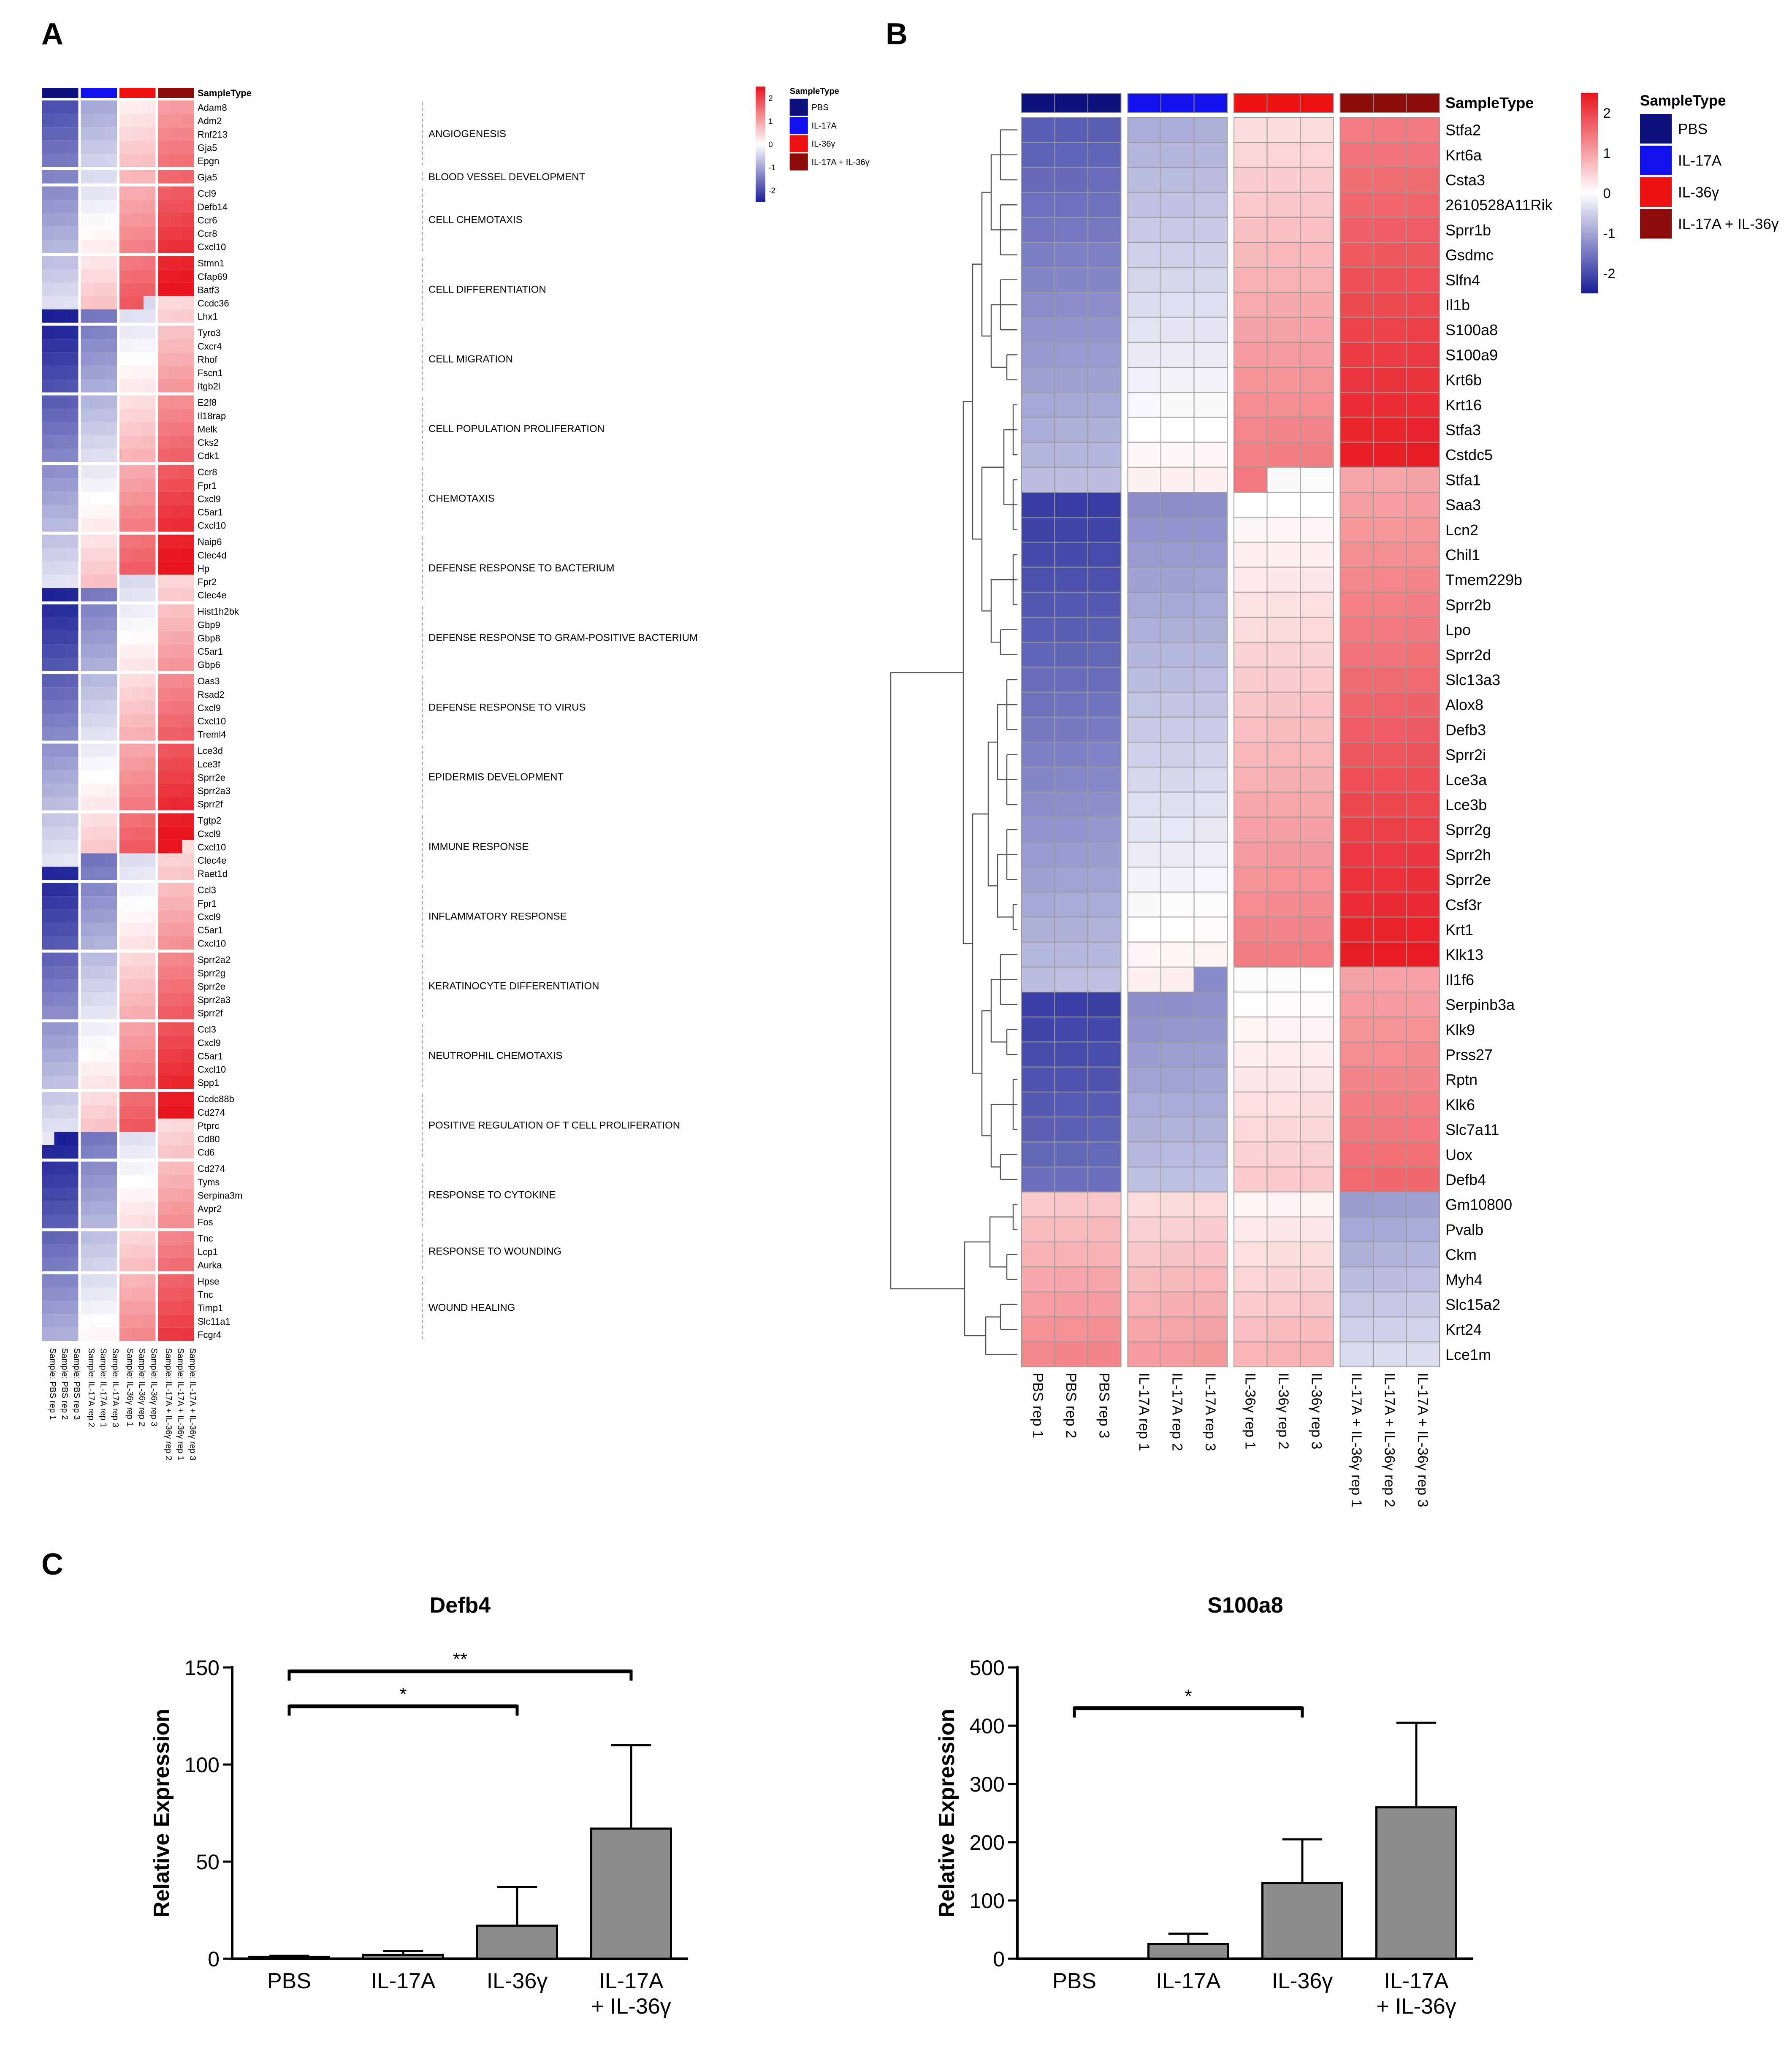  I want to click on b-gene-label: Lce3a, so click(1466, 780).